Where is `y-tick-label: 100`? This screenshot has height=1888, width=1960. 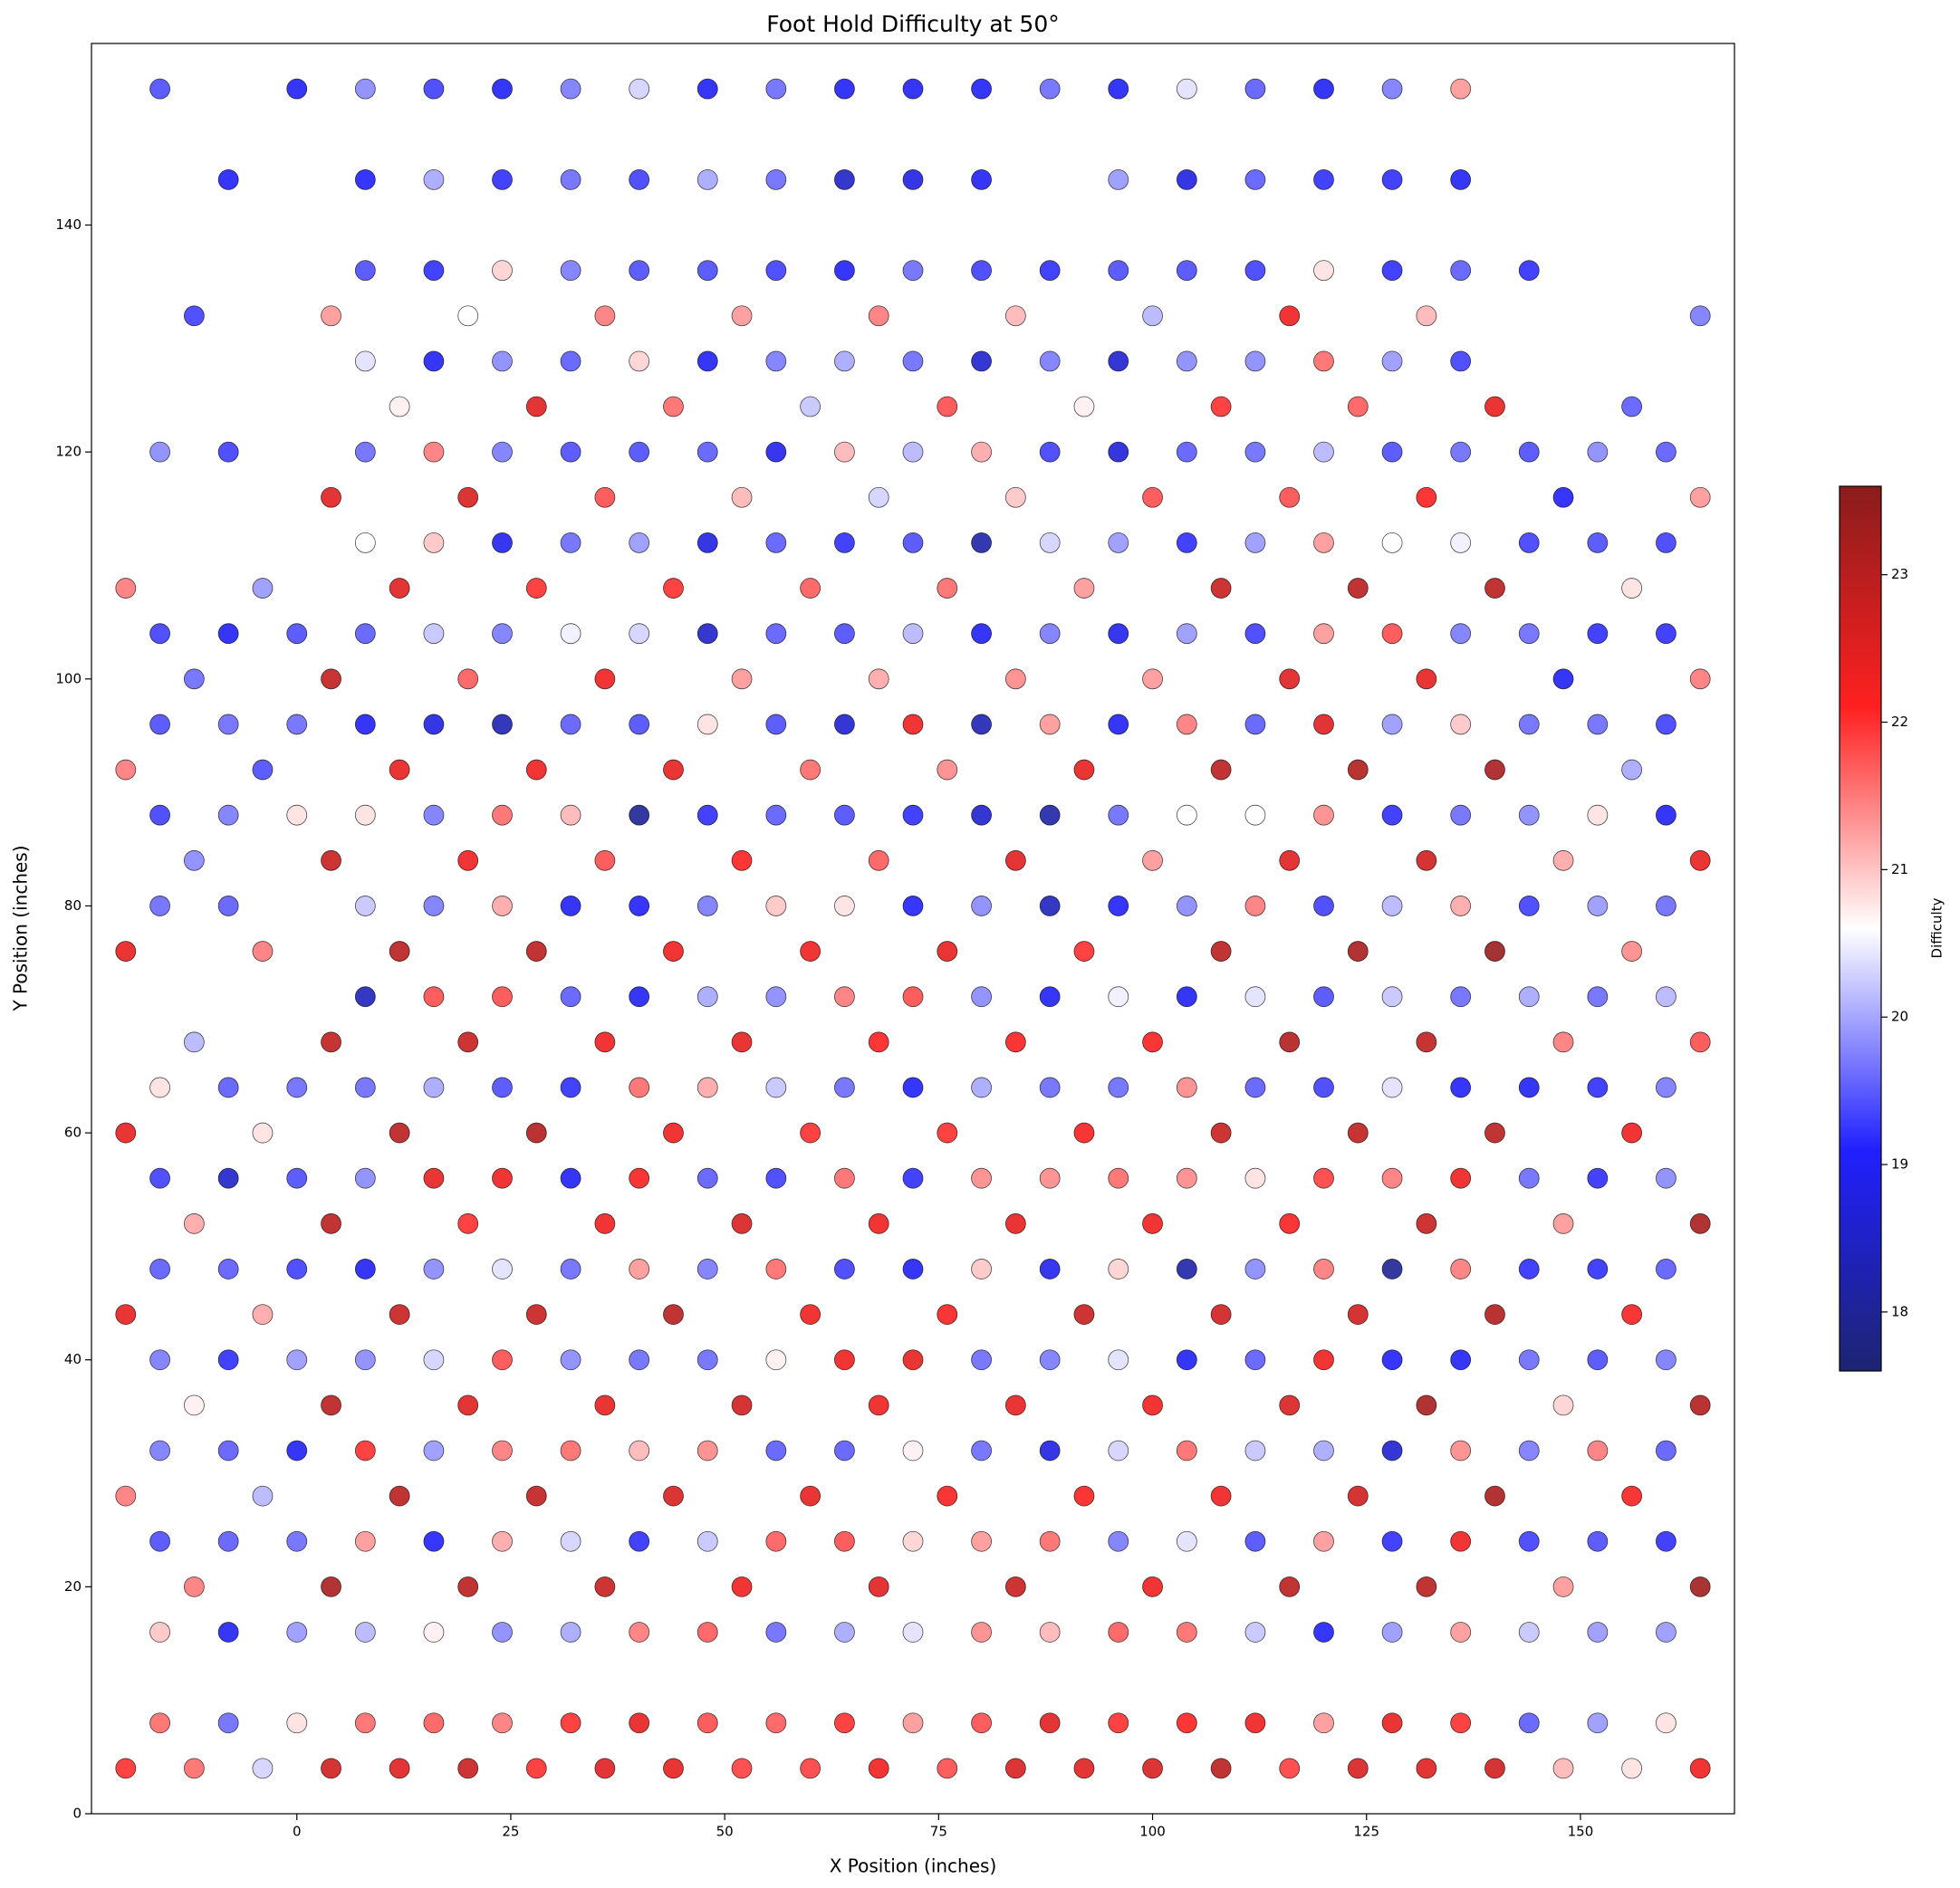
y-tick-label: 100 is located at coordinates (68, 678).